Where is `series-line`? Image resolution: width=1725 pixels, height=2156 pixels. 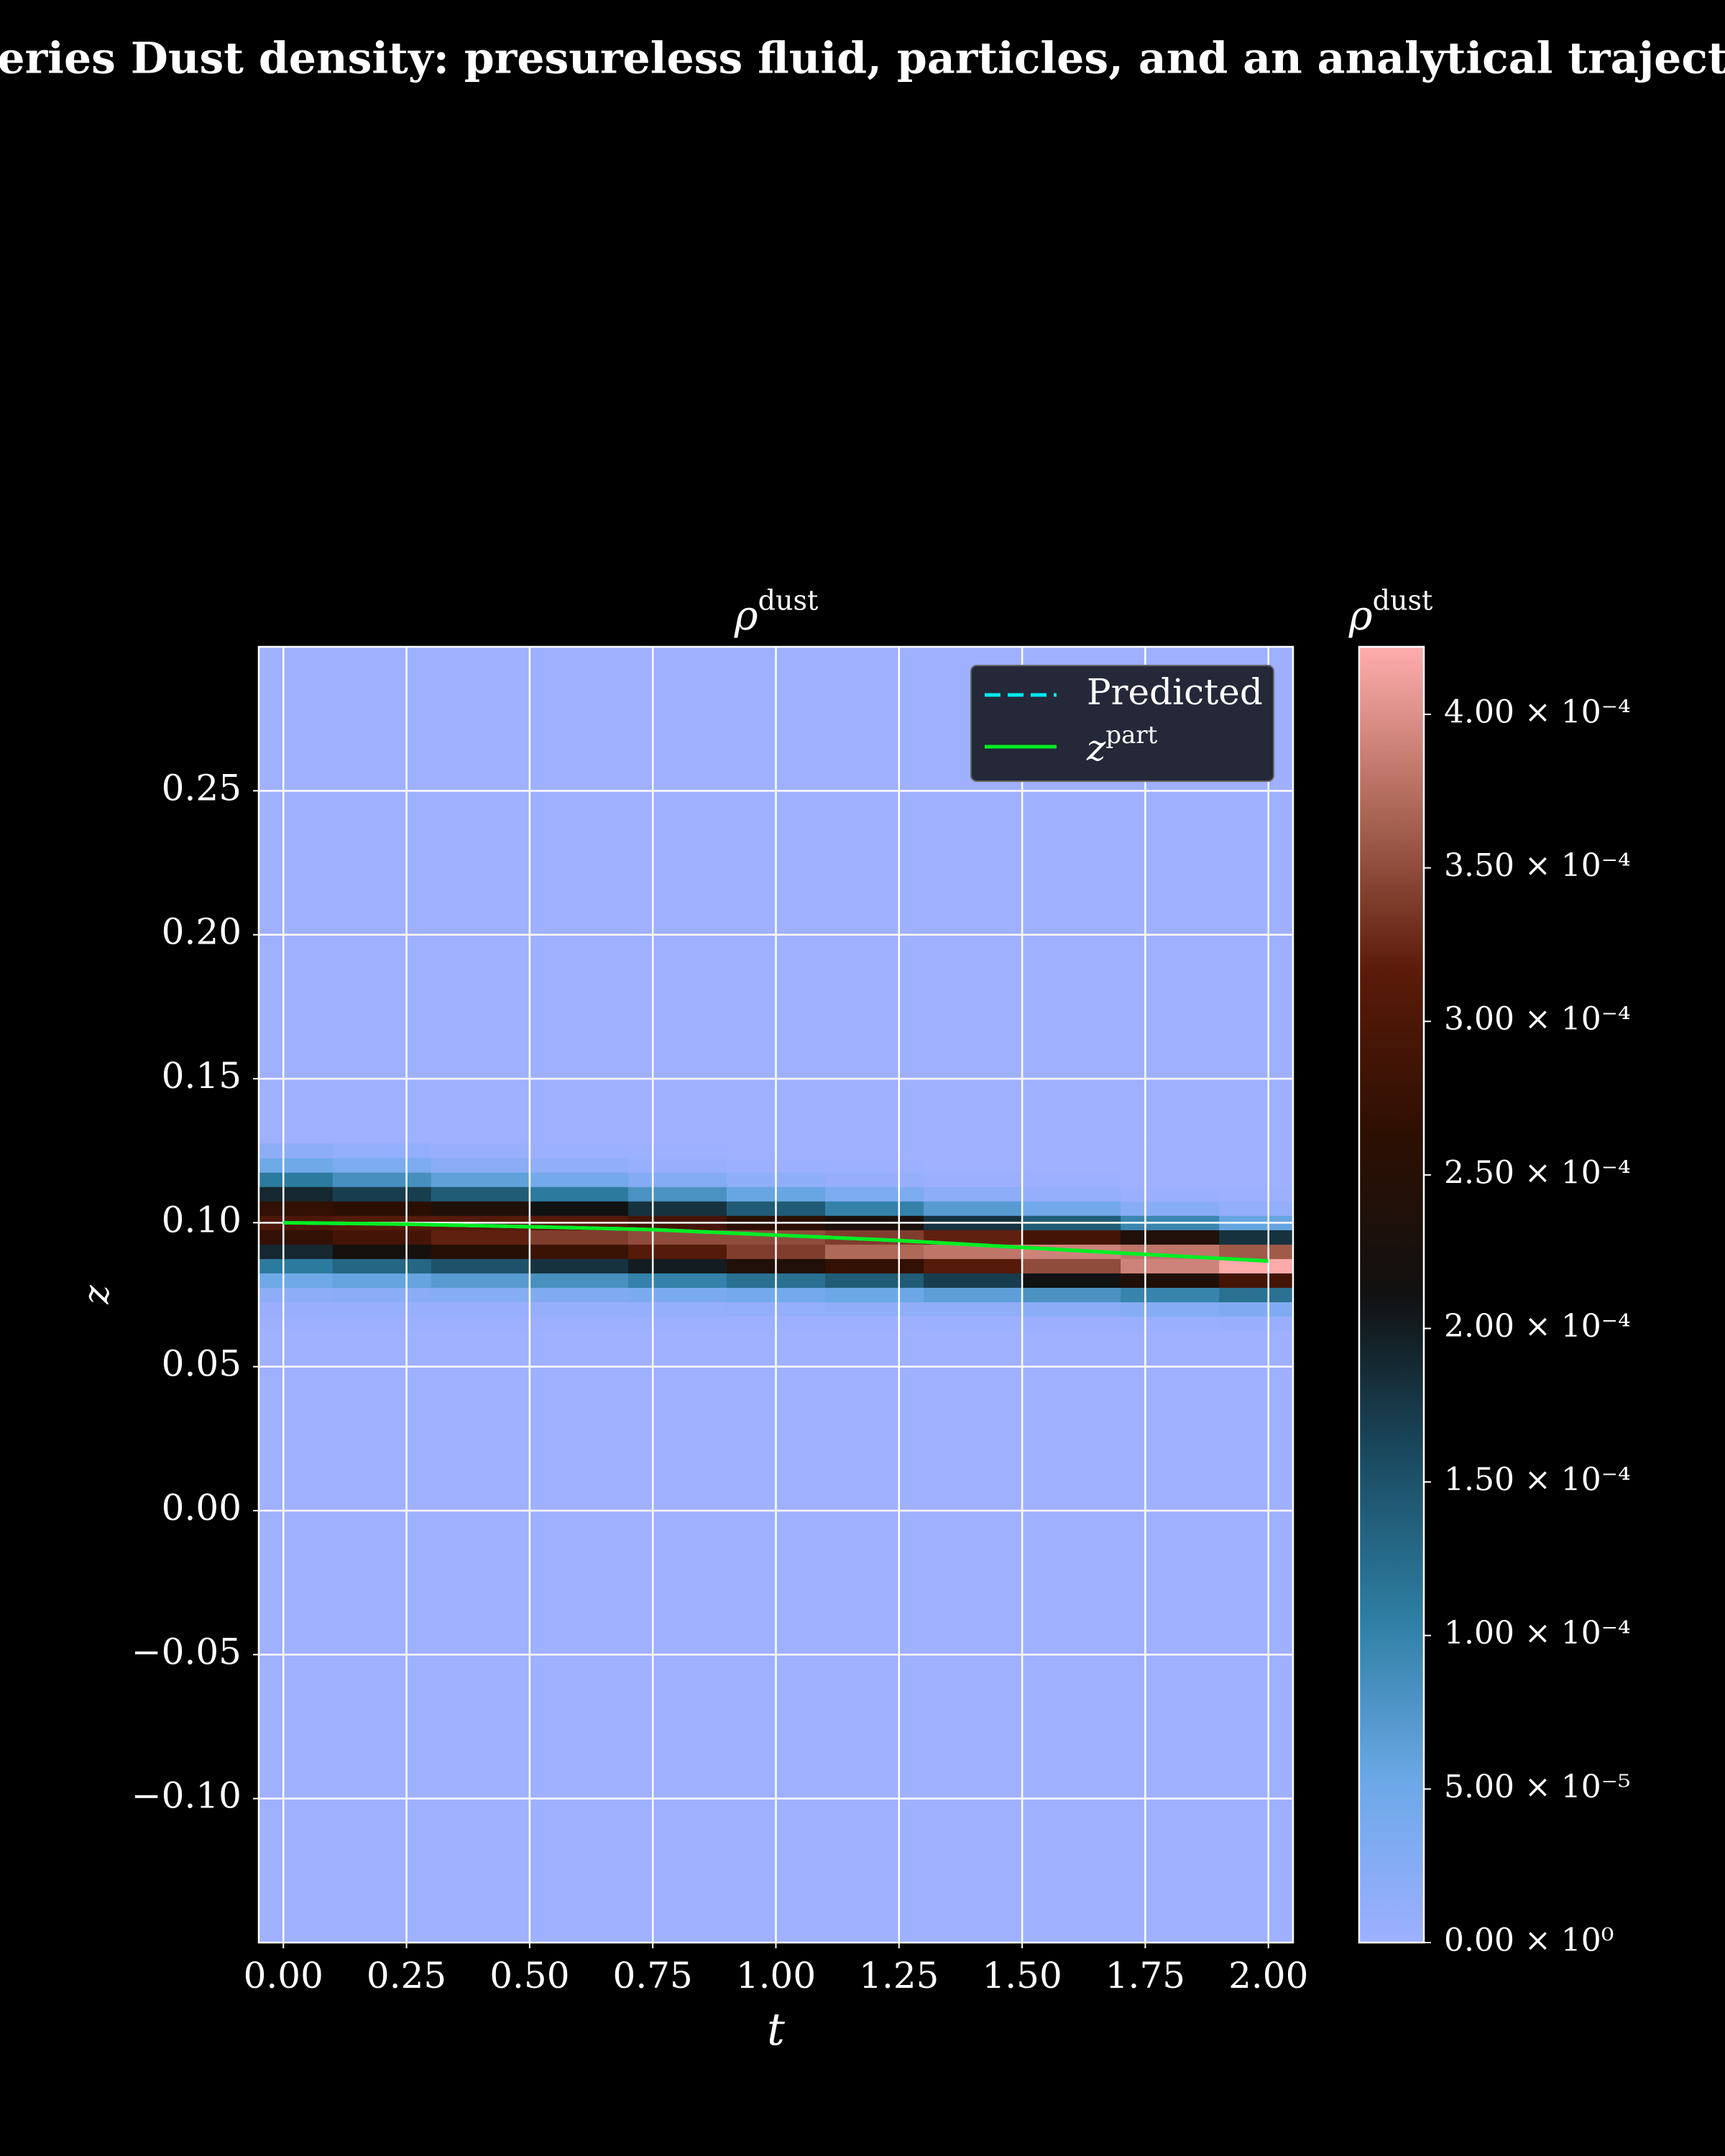
series-line is located at coordinates (776, 1241).